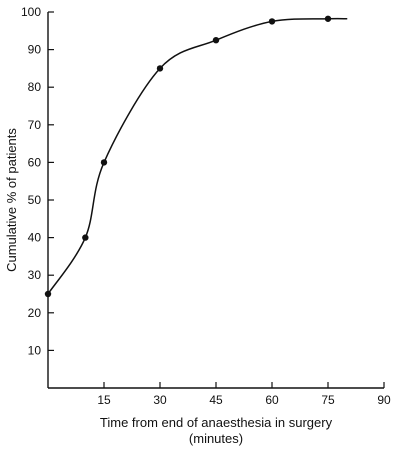  I want to click on x-axis-title-line-2: (minutes), so click(216, 438).